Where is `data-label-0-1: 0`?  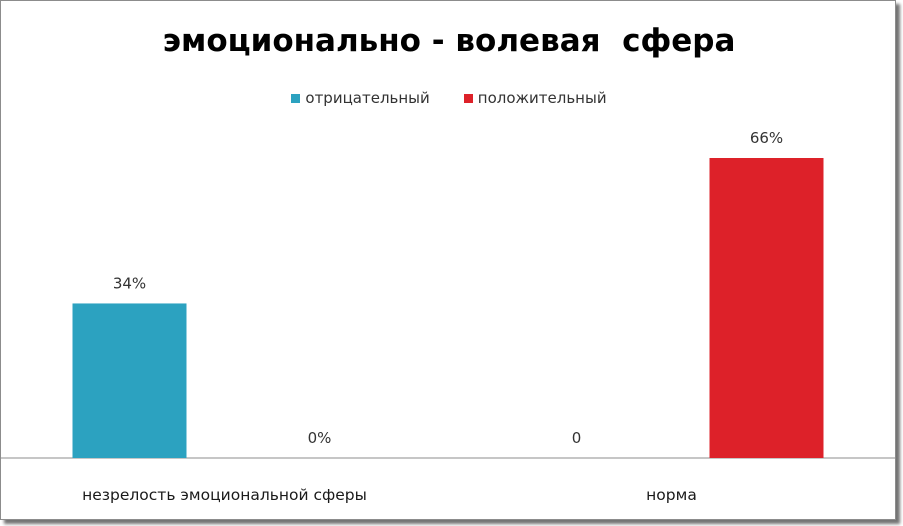 data-label-0-1: 0 is located at coordinates (577, 438).